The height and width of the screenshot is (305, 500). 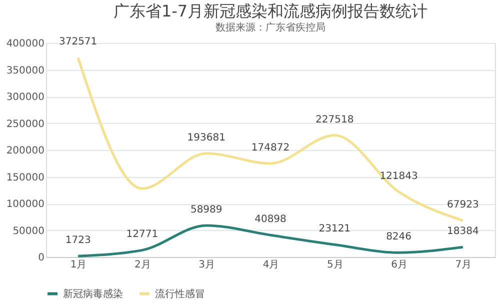 I want to click on data-label: 372571, so click(x=78, y=42).